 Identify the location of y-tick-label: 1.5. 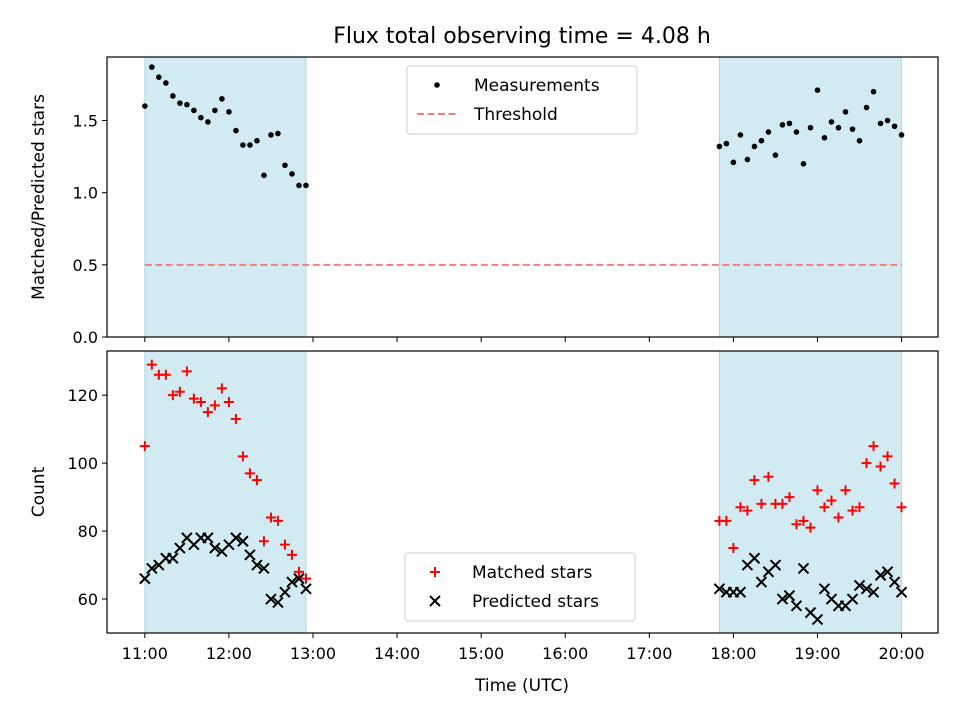
(85, 121).